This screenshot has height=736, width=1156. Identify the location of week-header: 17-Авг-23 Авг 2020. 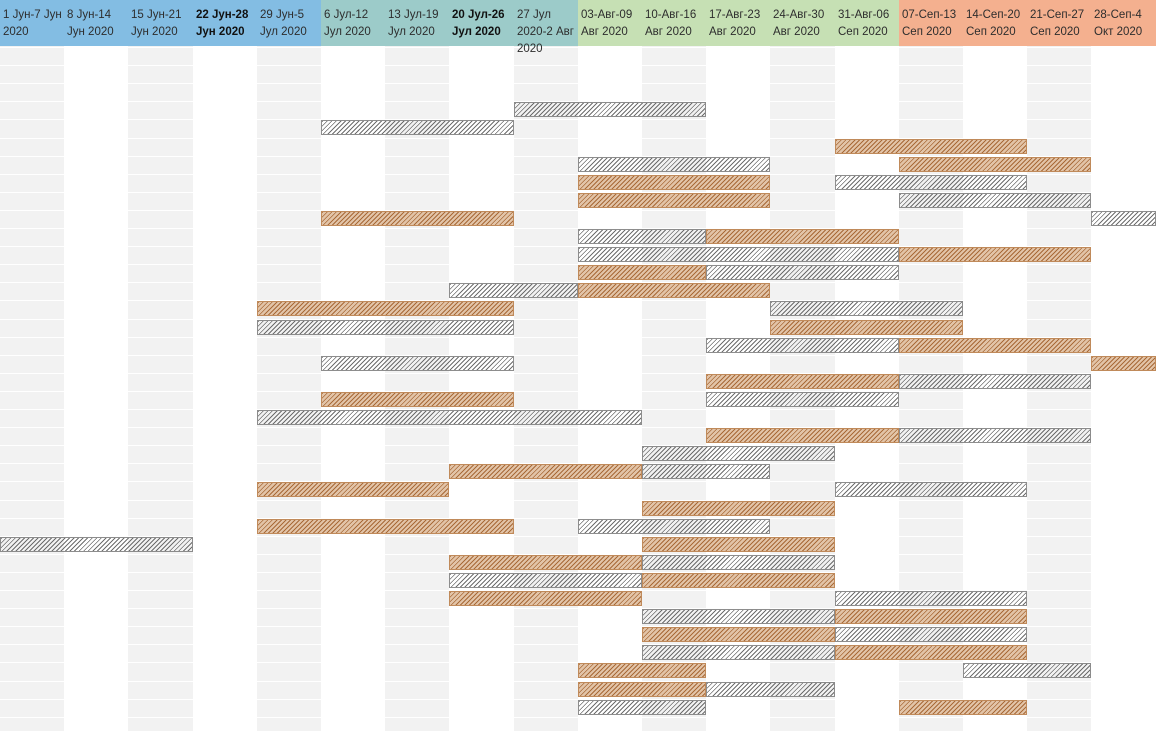
(738, 23).